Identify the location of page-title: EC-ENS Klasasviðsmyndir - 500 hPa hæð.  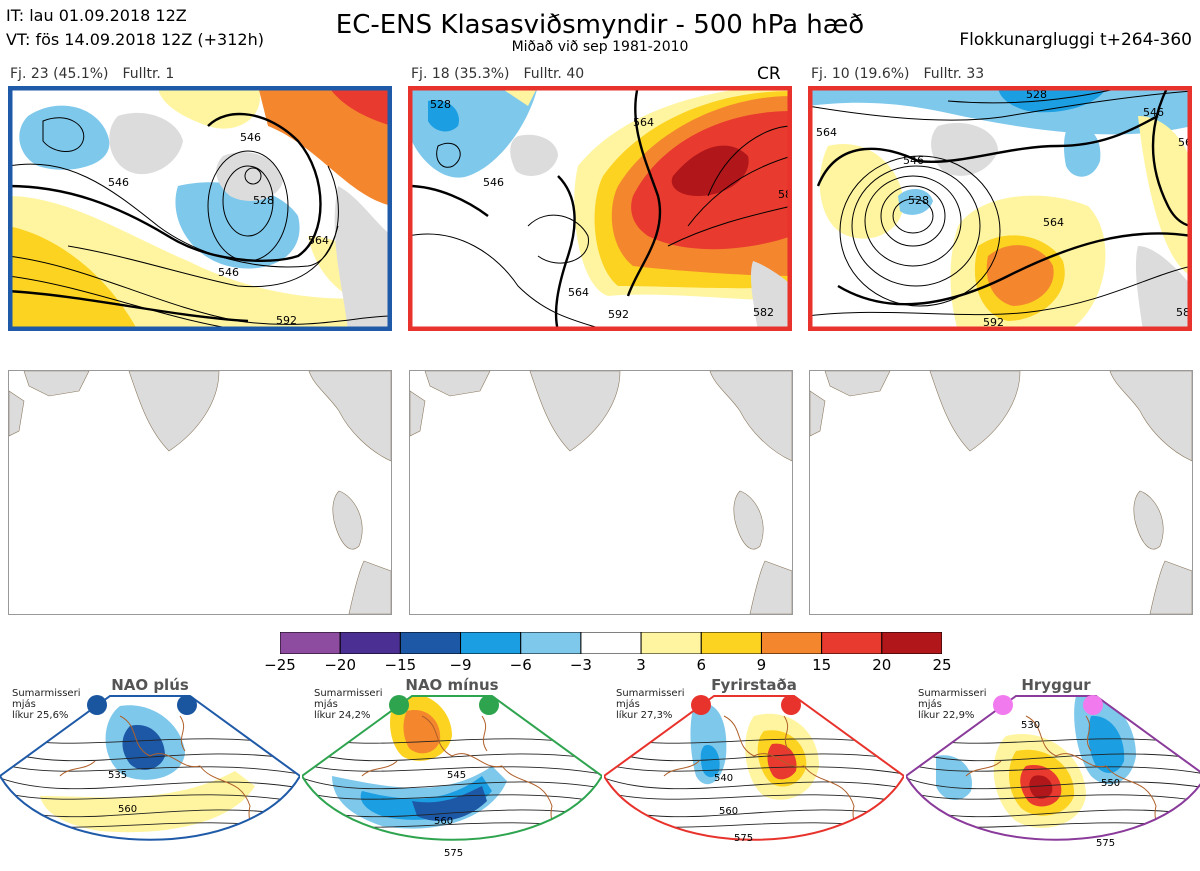
(600, 25).